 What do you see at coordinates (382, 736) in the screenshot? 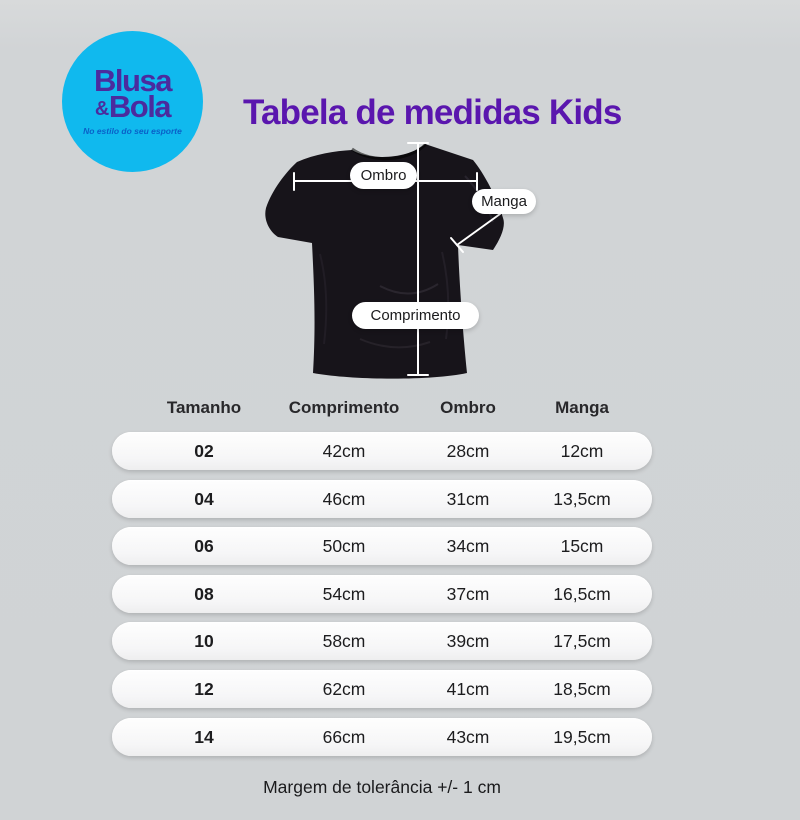
I see `table-row: 14 66cm 43cm 19,5cm` at bounding box center [382, 736].